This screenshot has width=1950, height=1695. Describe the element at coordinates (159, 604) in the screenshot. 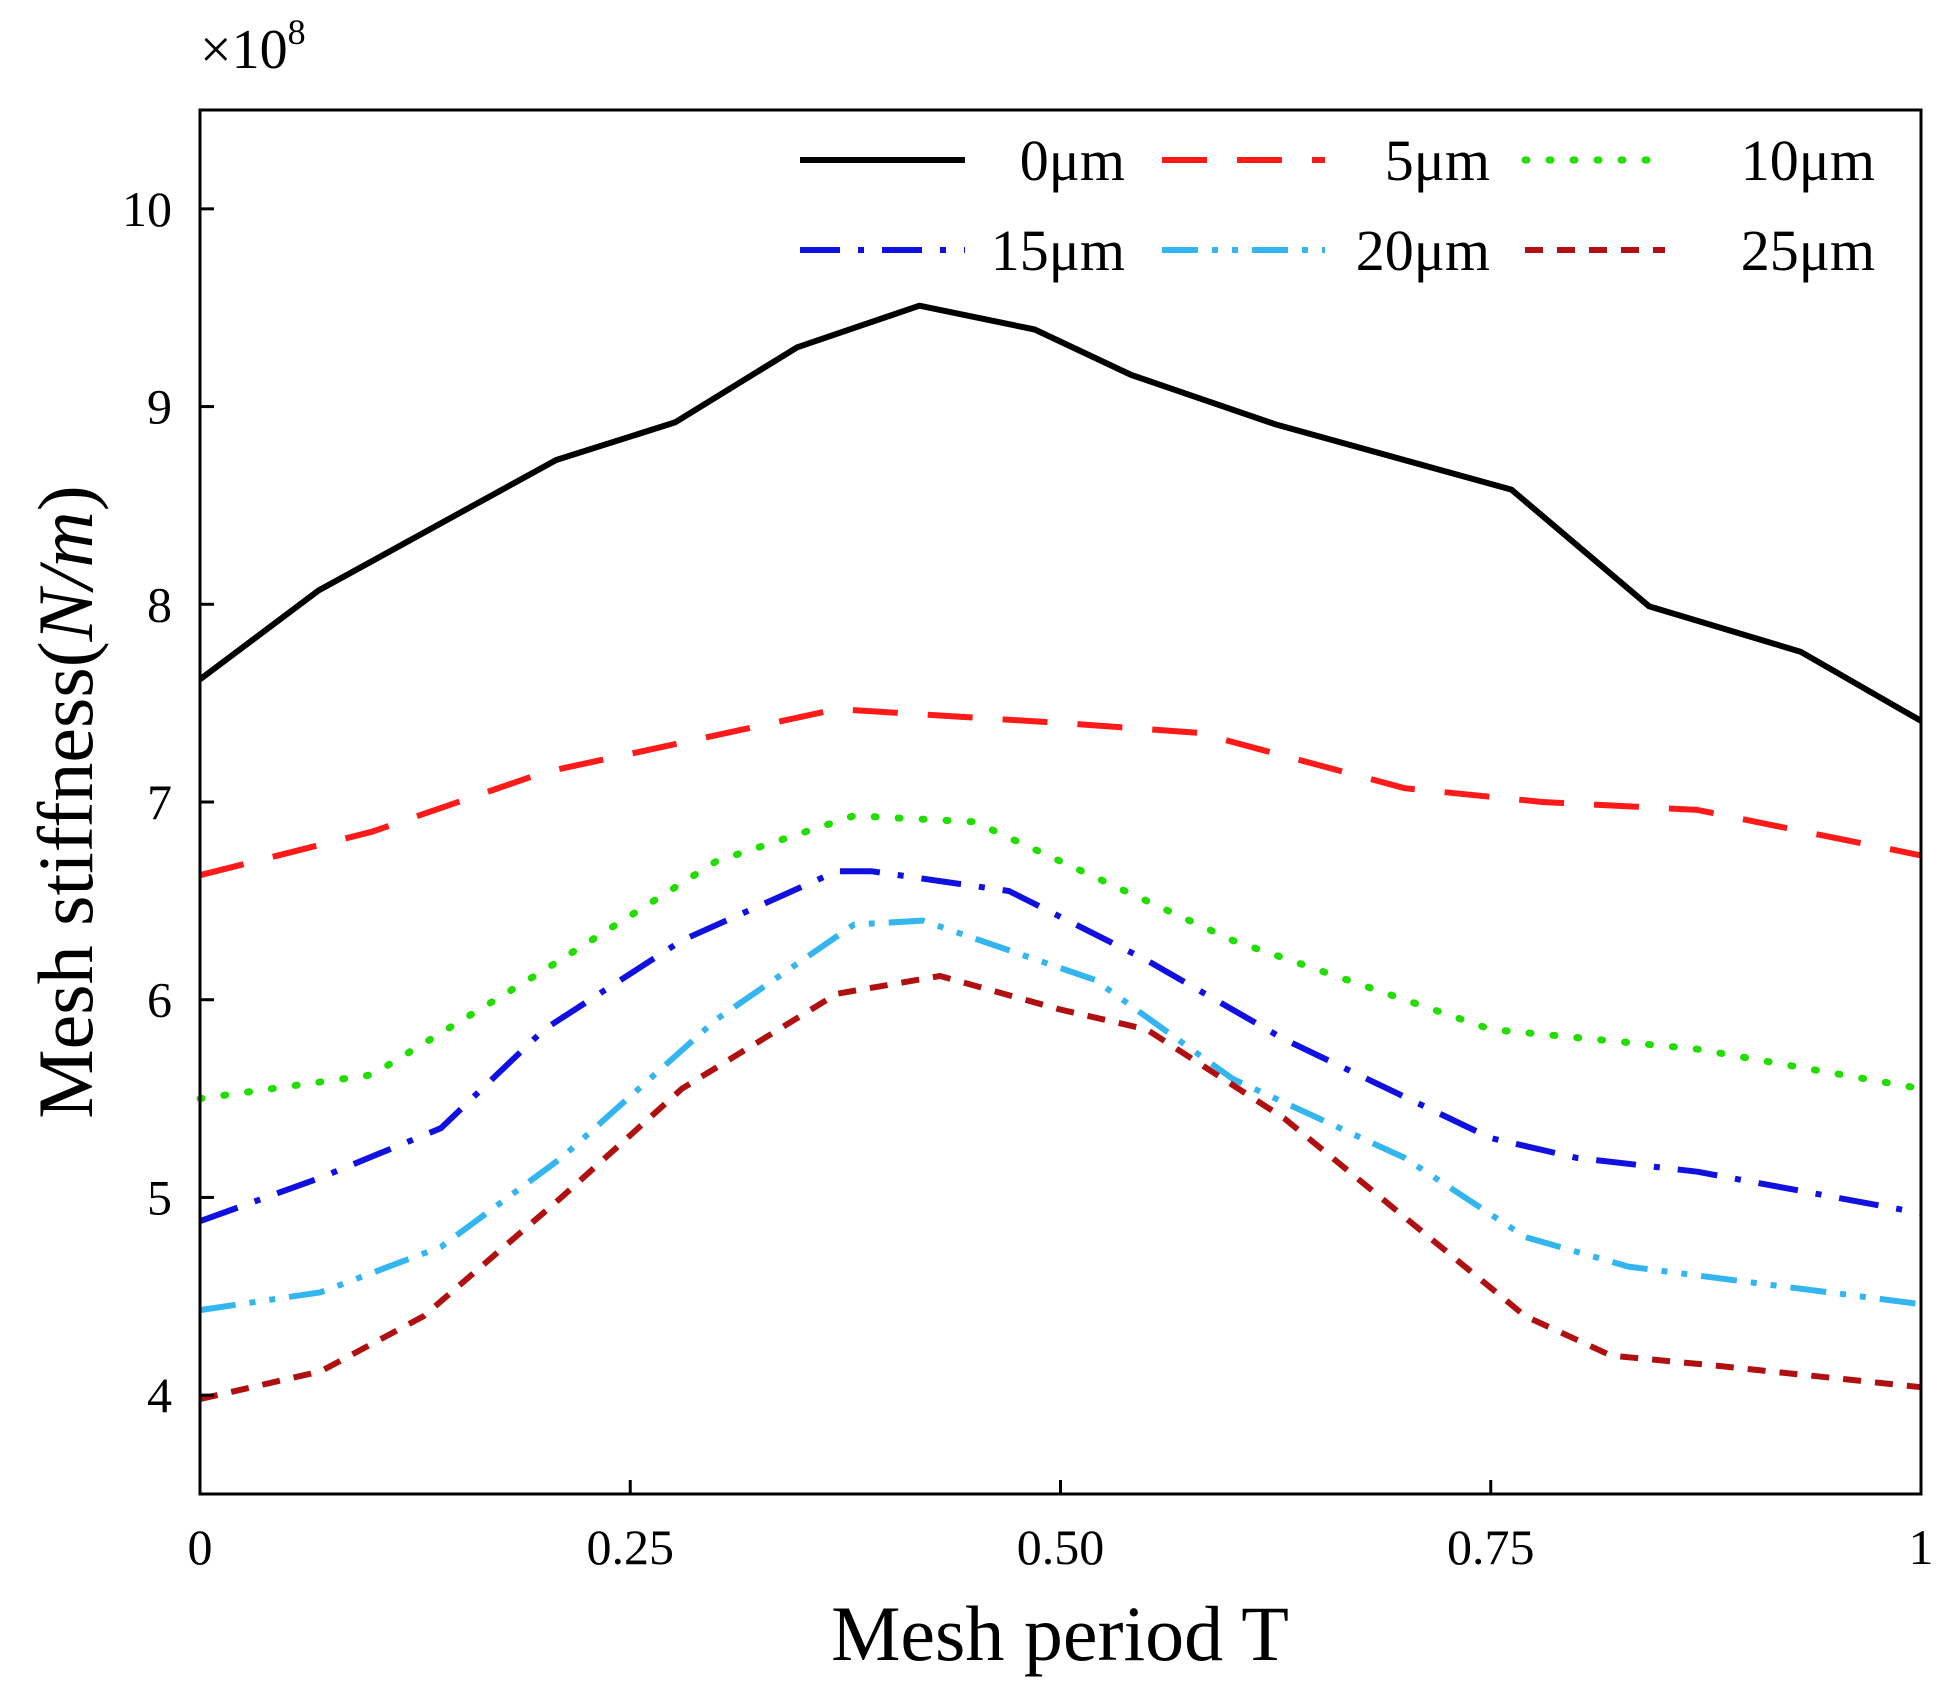

I see `y-tick-label: 8` at that location.